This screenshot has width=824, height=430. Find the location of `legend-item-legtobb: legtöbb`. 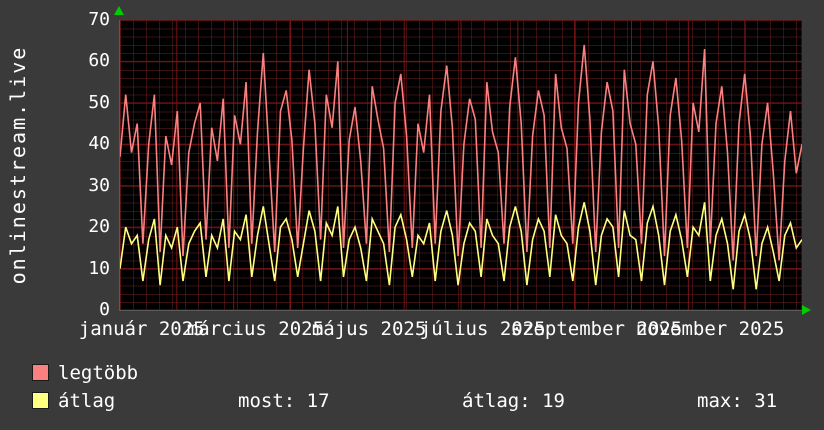

legend-item-legtobb: legtöbb is located at coordinates (85, 374).